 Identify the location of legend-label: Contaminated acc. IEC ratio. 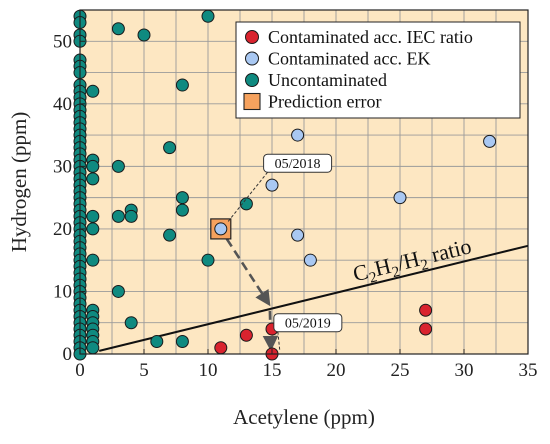
(370, 37).